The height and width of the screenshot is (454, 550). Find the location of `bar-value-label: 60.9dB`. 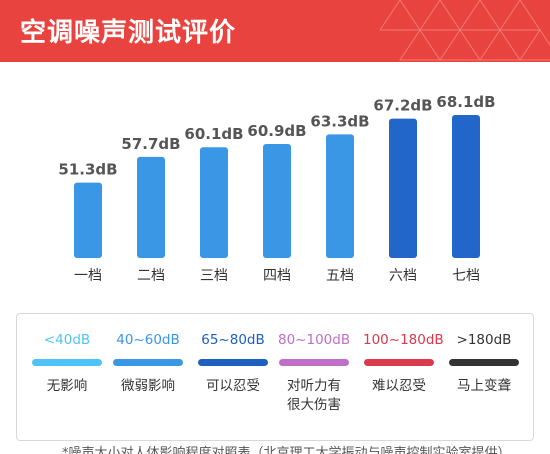

bar-value-label: 60.9dB is located at coordinates (276, 131).